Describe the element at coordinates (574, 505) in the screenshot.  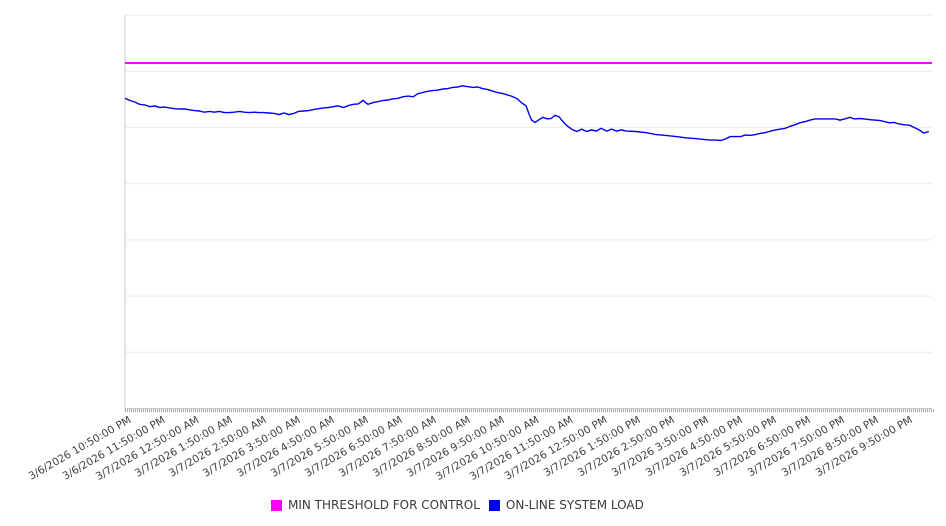
I see `legend-label-load: ON-LINE SYSTEM LOAD` at that location.